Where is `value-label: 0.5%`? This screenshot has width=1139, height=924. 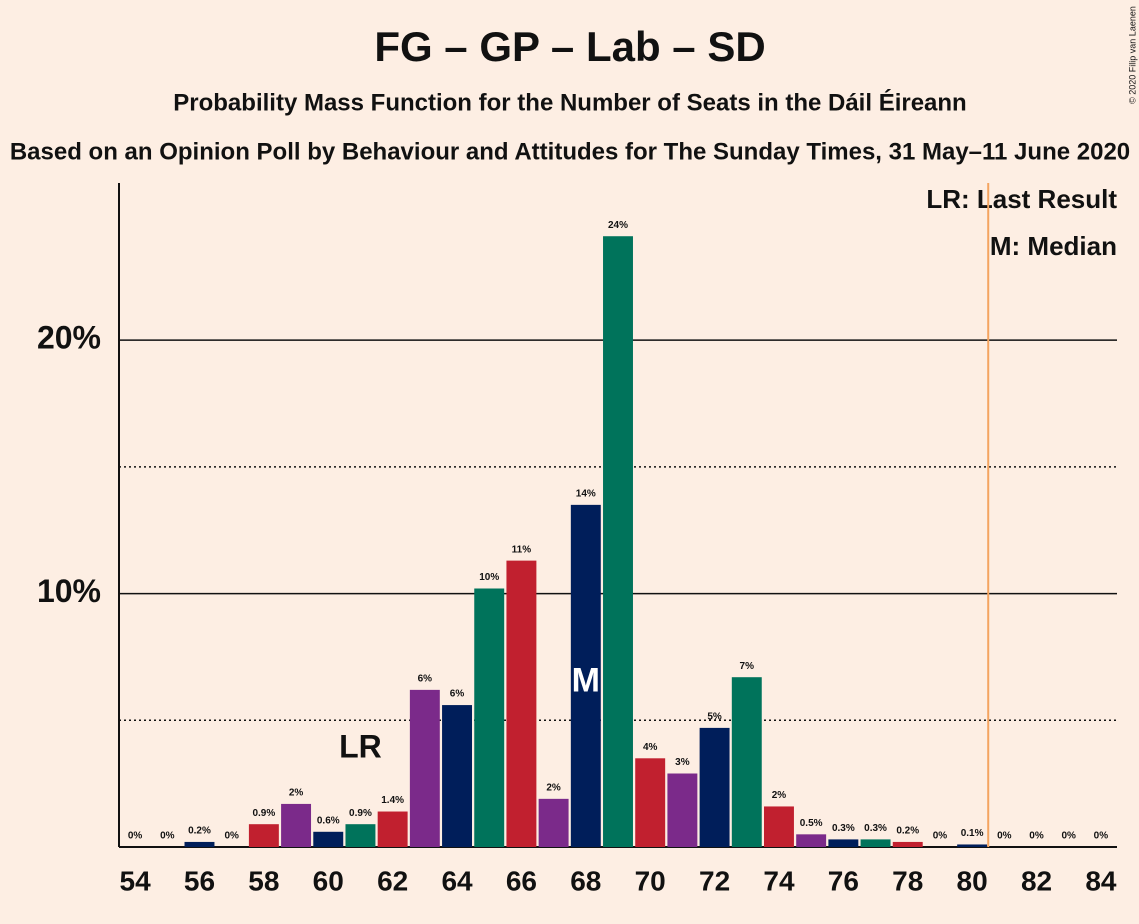
value-label: 0.5% is located at coordinates (811, 823).